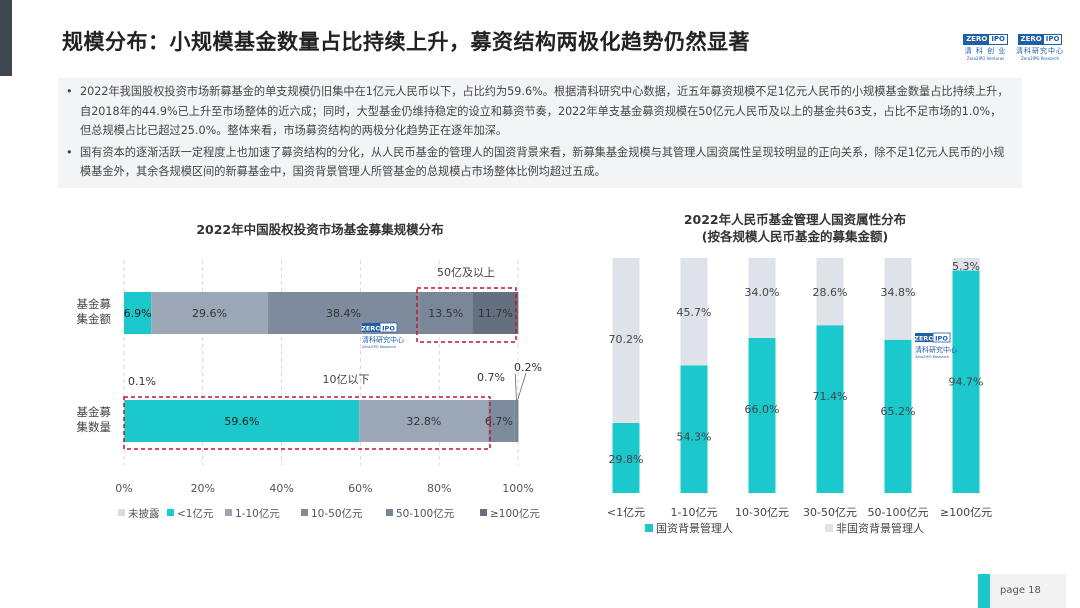 The width and height of the screenshot is (1080, 608). What do you see at coordinates (466, 272) in the screenshot?
I see `annotation-label-50yi-plus: 50亿及以上` at bounding box center [466, 272].